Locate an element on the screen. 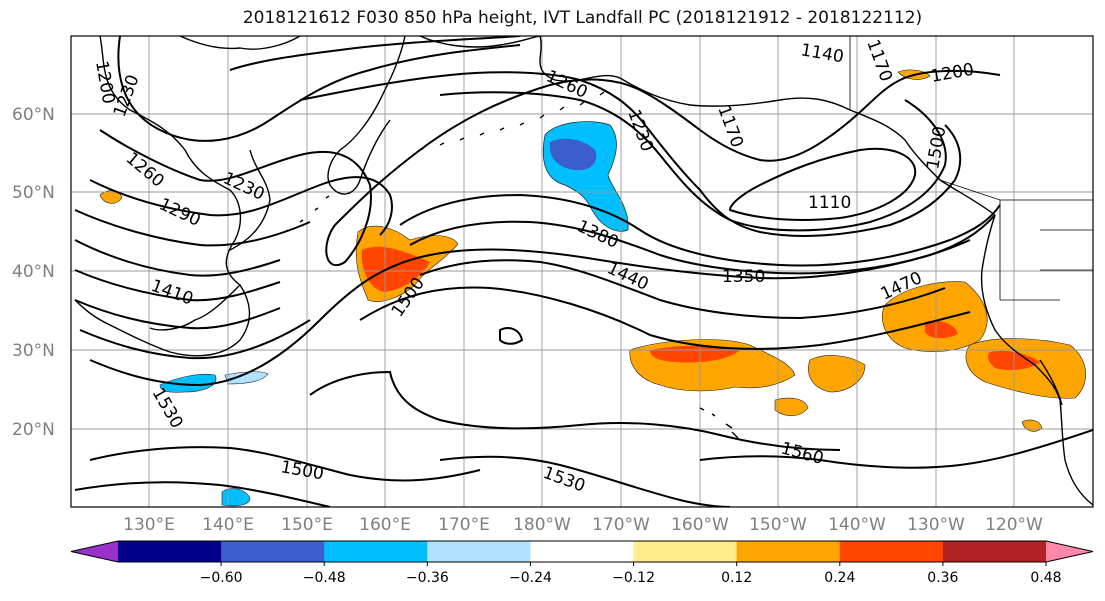 The image size is (1105, 601). lon-label: 150°W is located at coordinates (778, 525).